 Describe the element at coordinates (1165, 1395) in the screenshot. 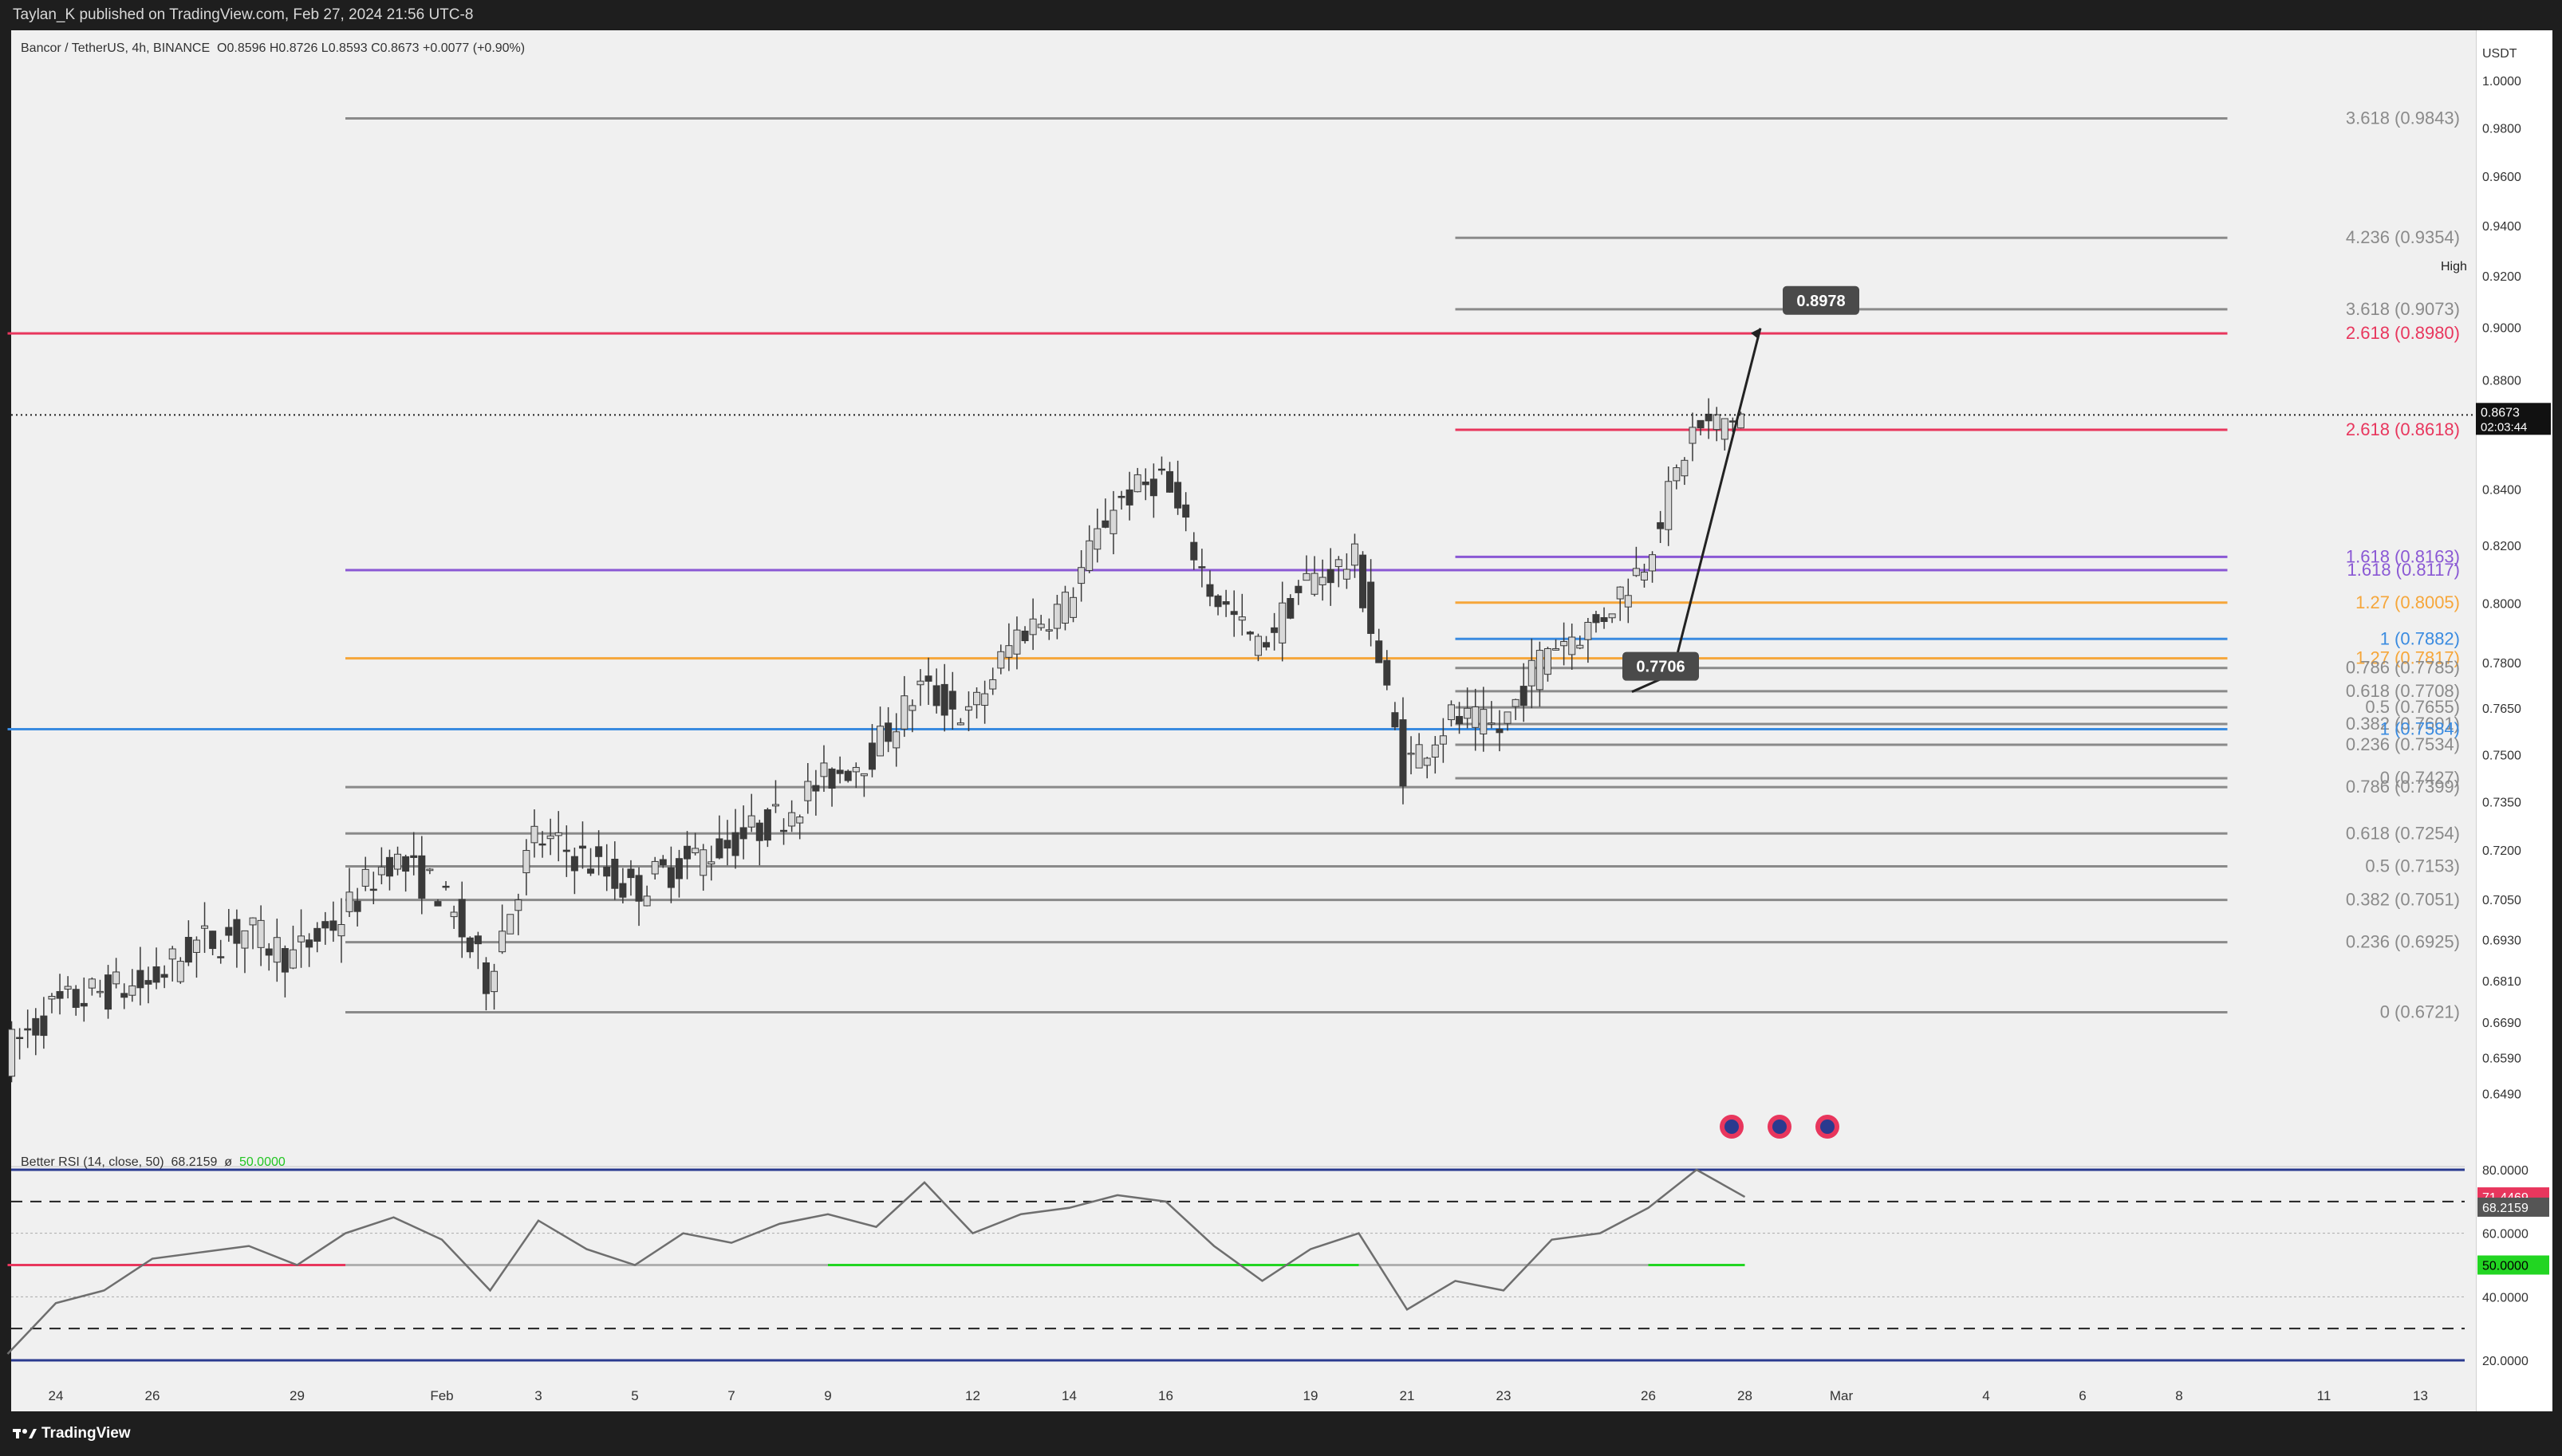

I see `time-tick-label: 16` at that location.